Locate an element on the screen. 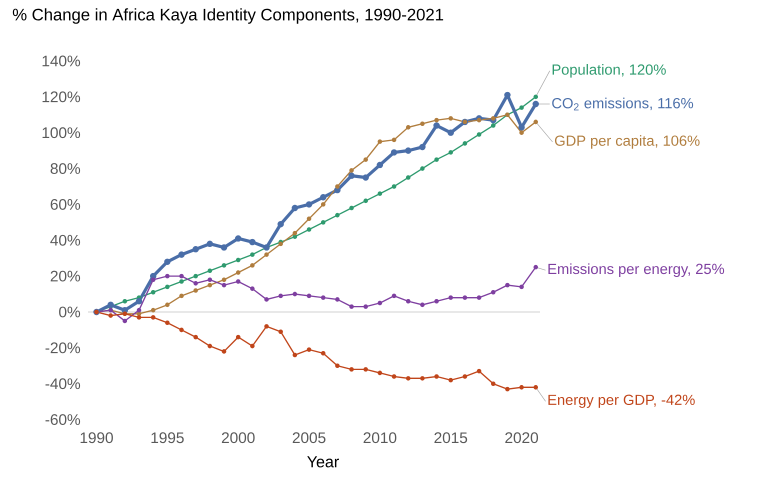  x-tick-label: 1995 is located at coordinates (167, 438).